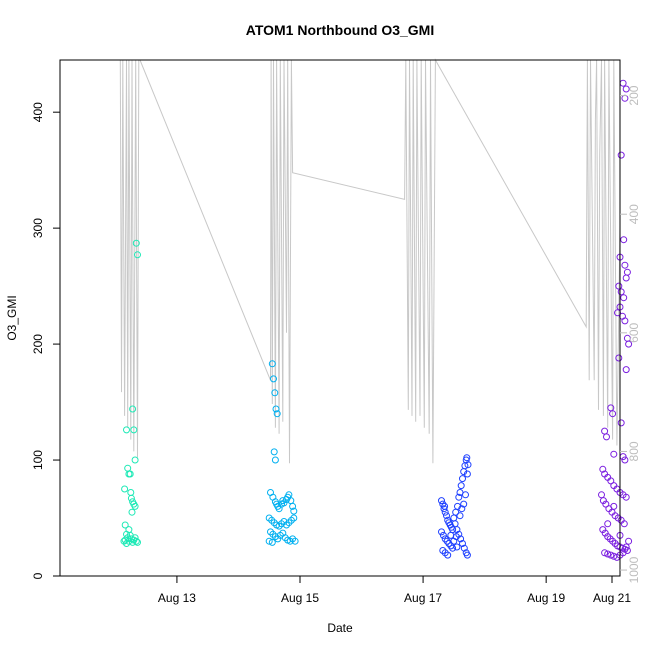 This screenshot has width=650, height=650. I want to click on y2-tick-label: 1000, so click(634, 569).